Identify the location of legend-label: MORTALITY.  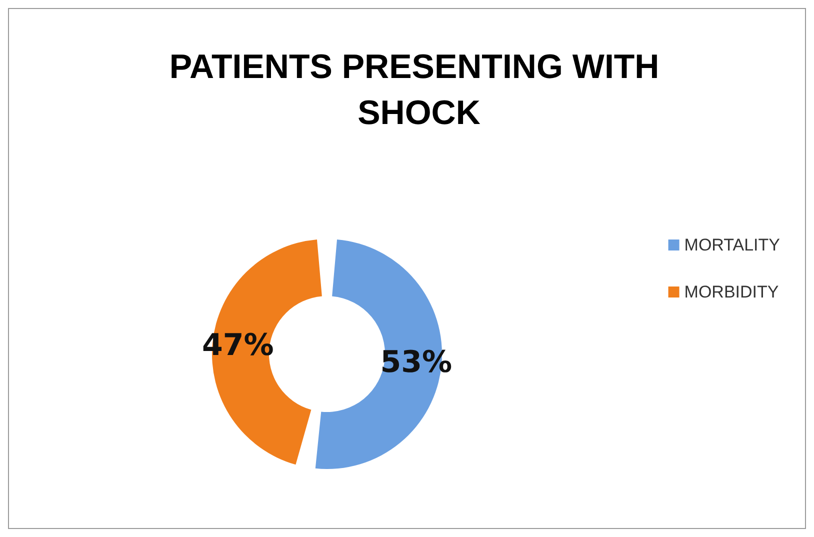
(732, 245).